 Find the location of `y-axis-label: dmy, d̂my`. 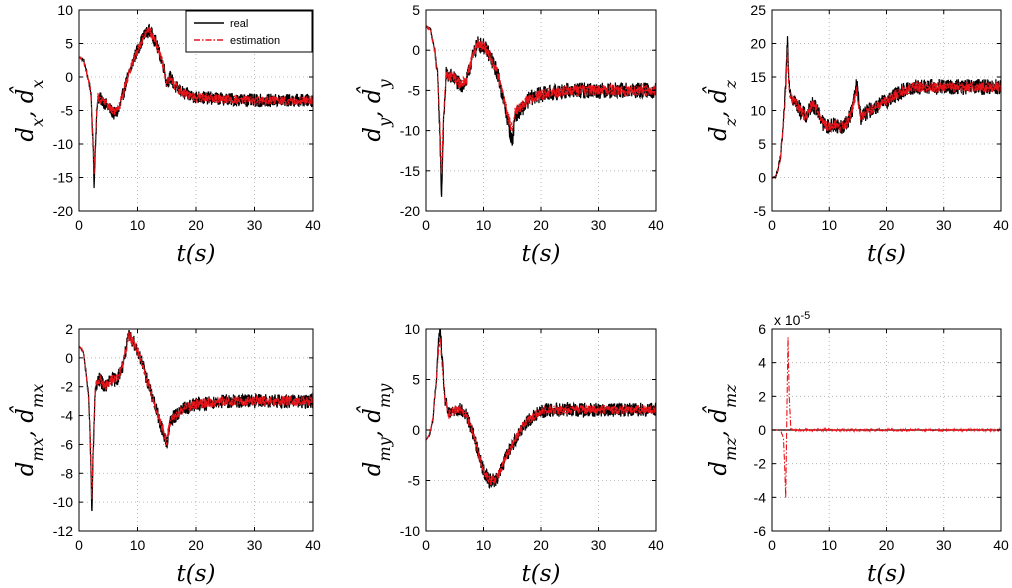

y-axis-label: dmy, d̂my is located at coordinates (375, 429).